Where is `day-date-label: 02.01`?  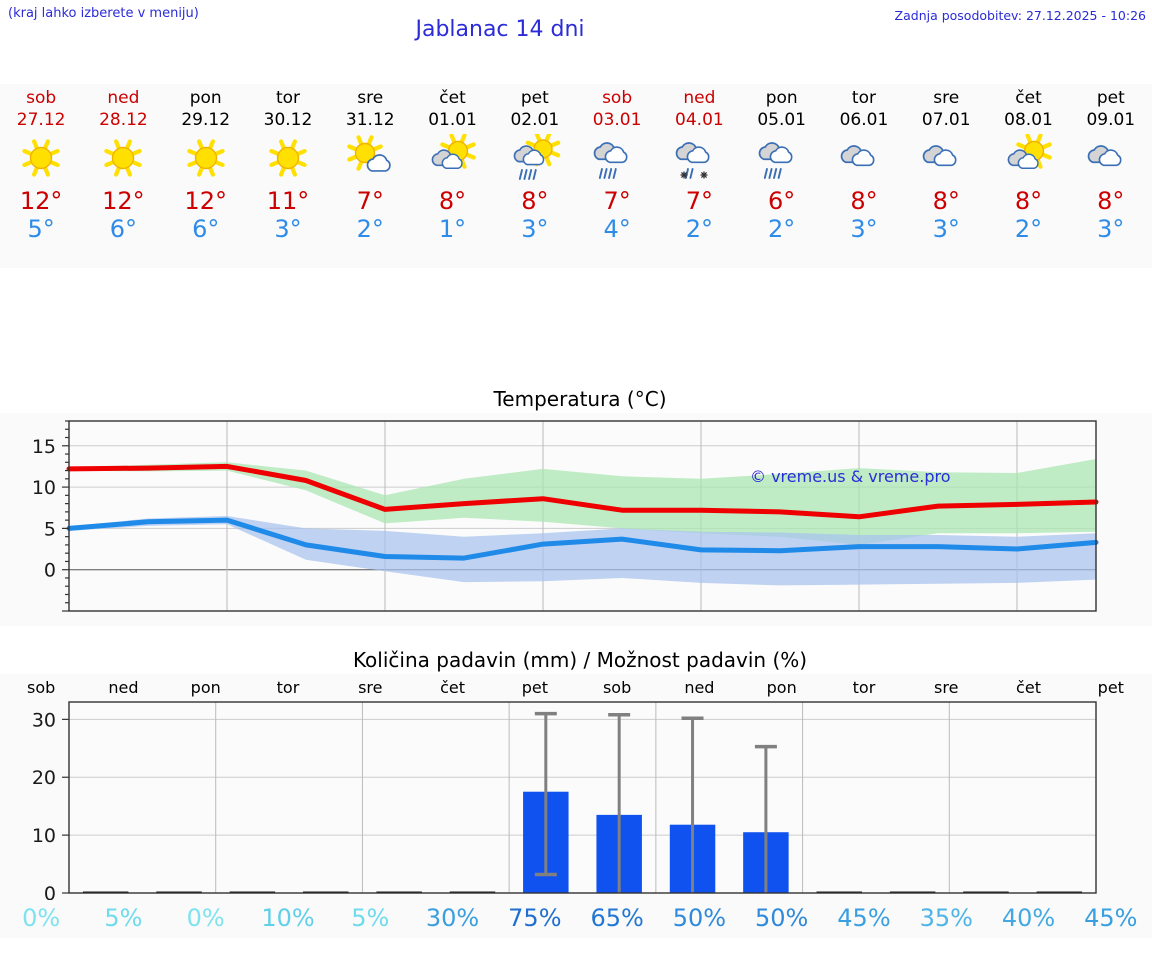 day-date-label: 02.01 is located at coordinates (535, 120).